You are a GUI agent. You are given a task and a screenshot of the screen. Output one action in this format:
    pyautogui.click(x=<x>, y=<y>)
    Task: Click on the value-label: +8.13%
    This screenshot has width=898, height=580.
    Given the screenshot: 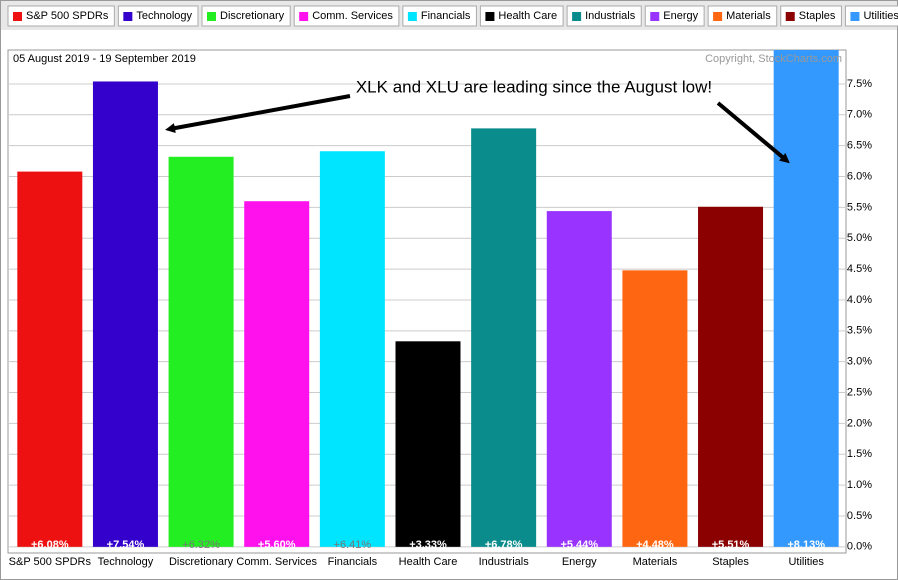 What is the action you would take?
    pyautogui.click(x=806, y=545)
    